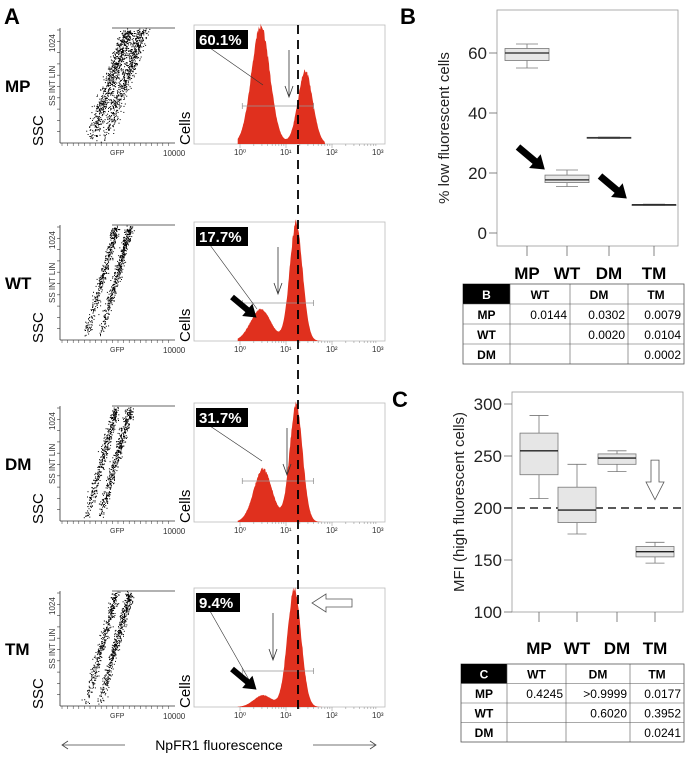  Describe the element at coordinates (185, 325) in the screenshot. I see `cells-label: Cells` at that location.